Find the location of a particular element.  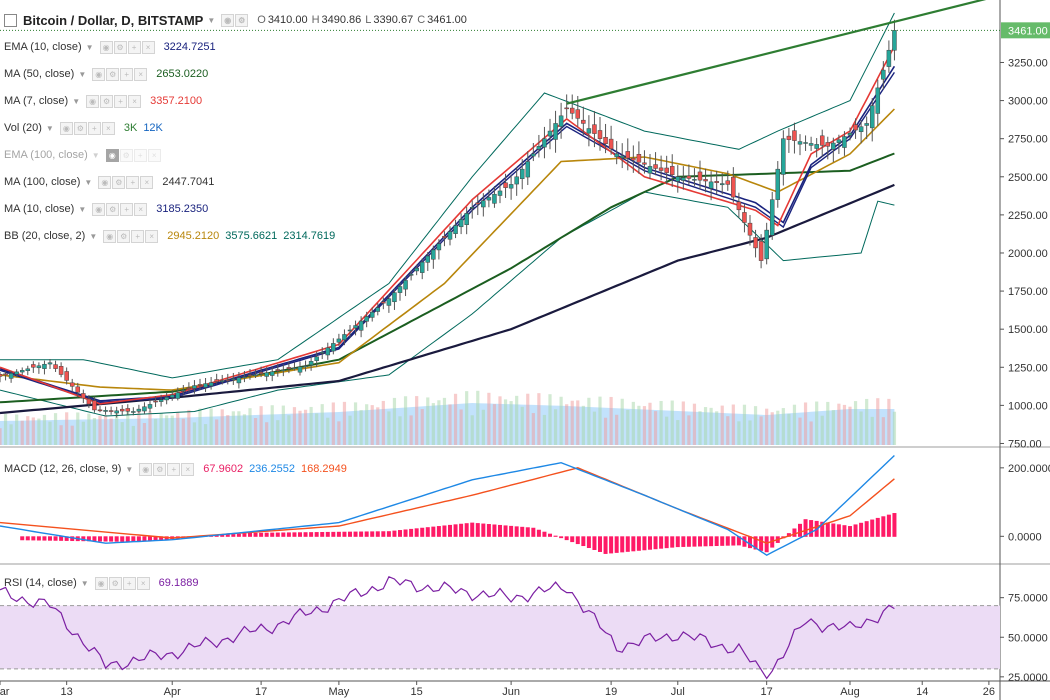

macd-value: 236.2552 is located at coordinates (272, 469).